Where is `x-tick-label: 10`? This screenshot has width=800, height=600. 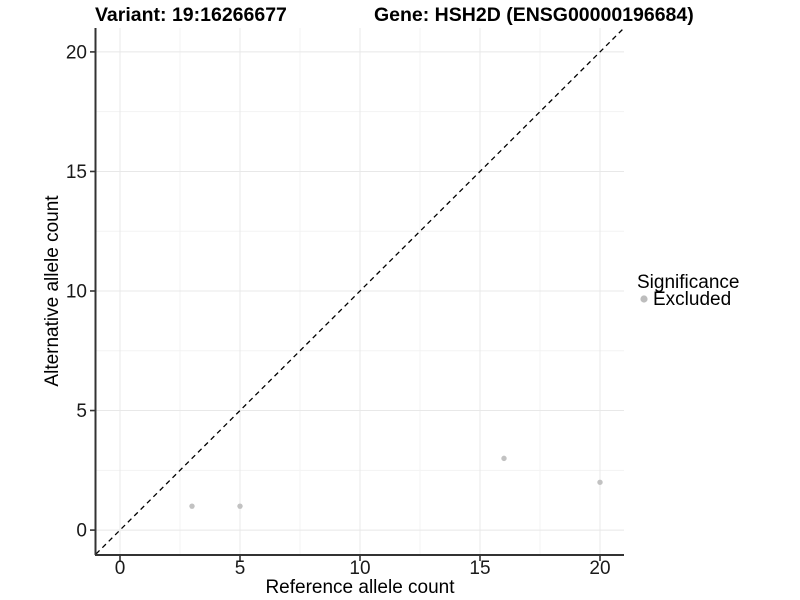 x-tick-label: 10 is located at coordinates (359, 568).